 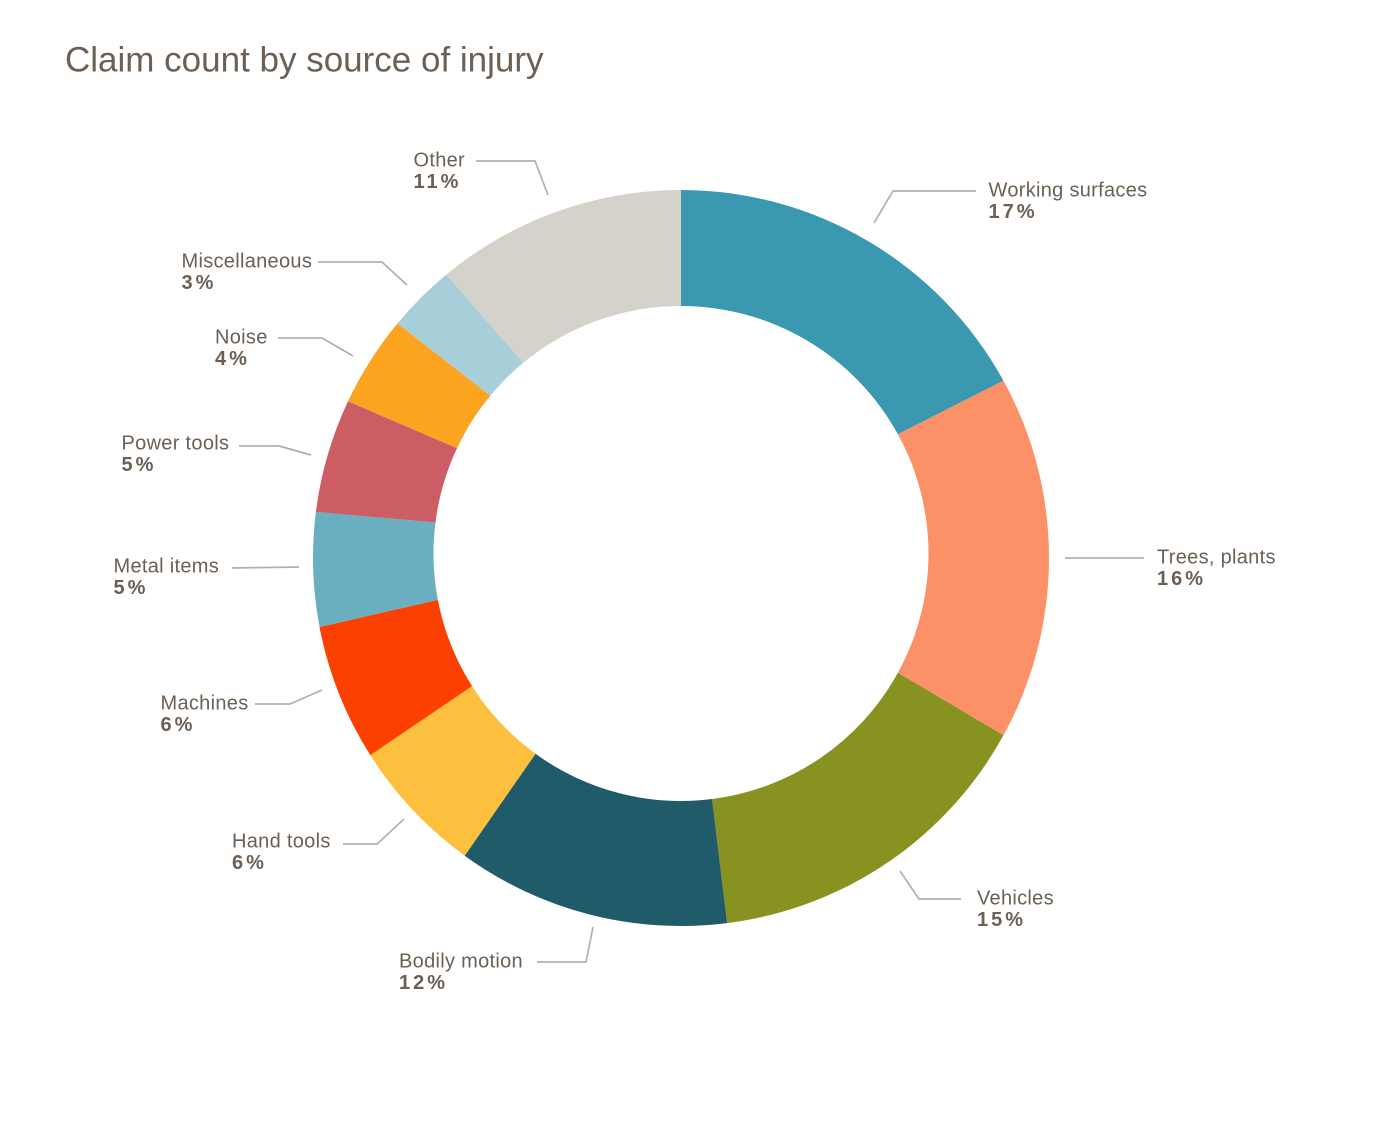 What do you see at coordinates (438, 182) in the screenshot?
I see `svg-text: 11%` at bounding box center [438, 182].